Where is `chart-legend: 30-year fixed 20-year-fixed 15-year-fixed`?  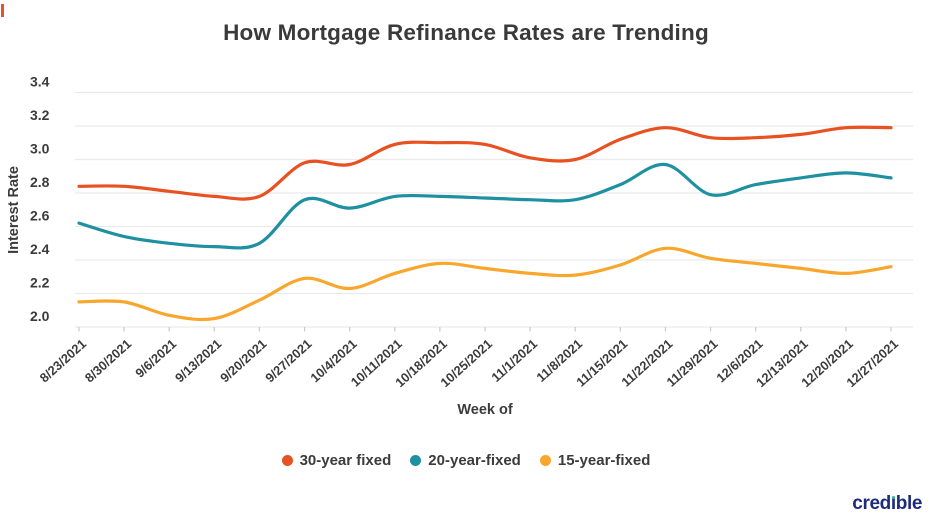
chart-legend: 30-year fixed 20-year-fixed 15-year-fixed is located at coordinates (466, 460).